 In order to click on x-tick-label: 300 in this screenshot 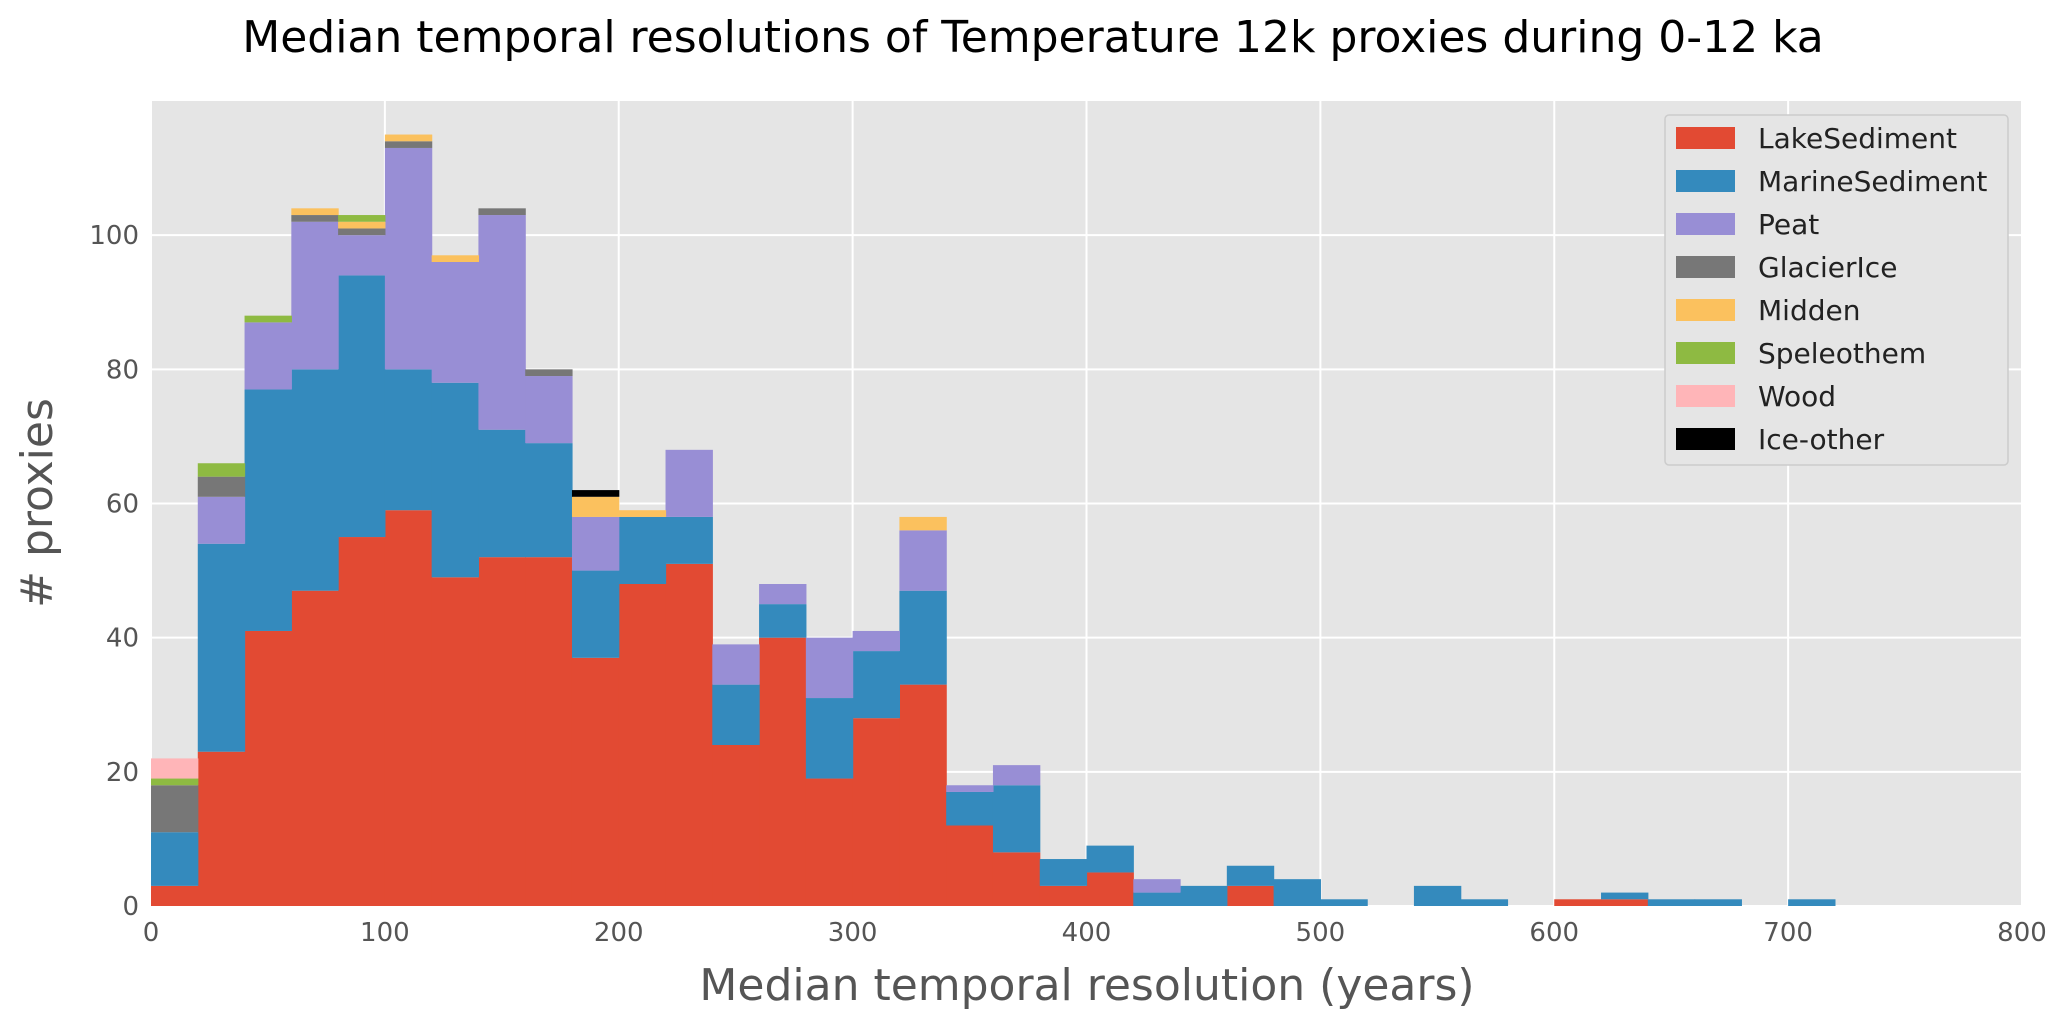, I will do `click(853, 933)`.